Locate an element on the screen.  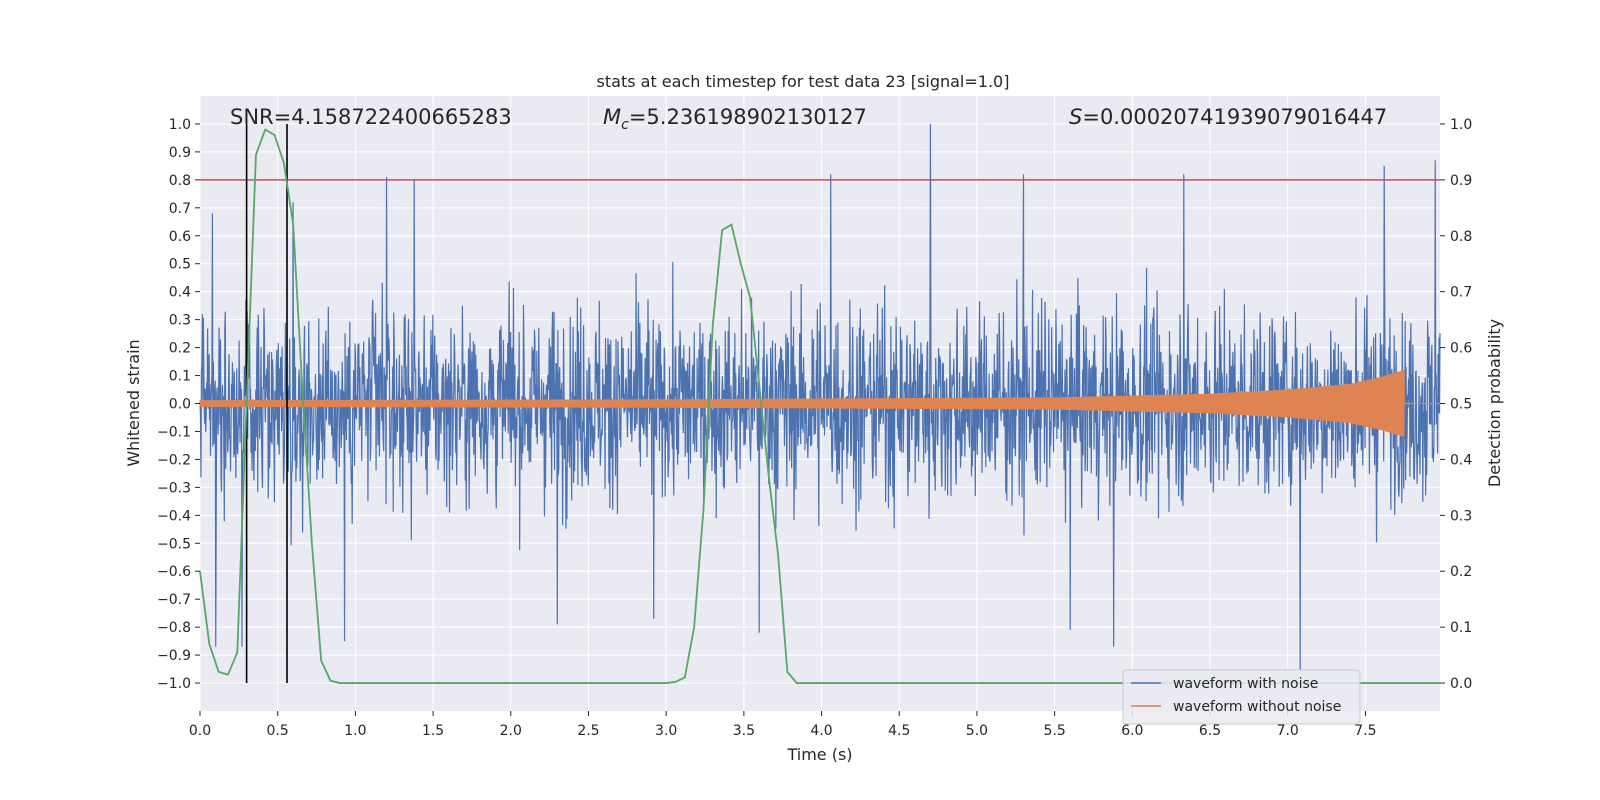
y-tick-label: −0.7 is located at coordinates (174, 600).